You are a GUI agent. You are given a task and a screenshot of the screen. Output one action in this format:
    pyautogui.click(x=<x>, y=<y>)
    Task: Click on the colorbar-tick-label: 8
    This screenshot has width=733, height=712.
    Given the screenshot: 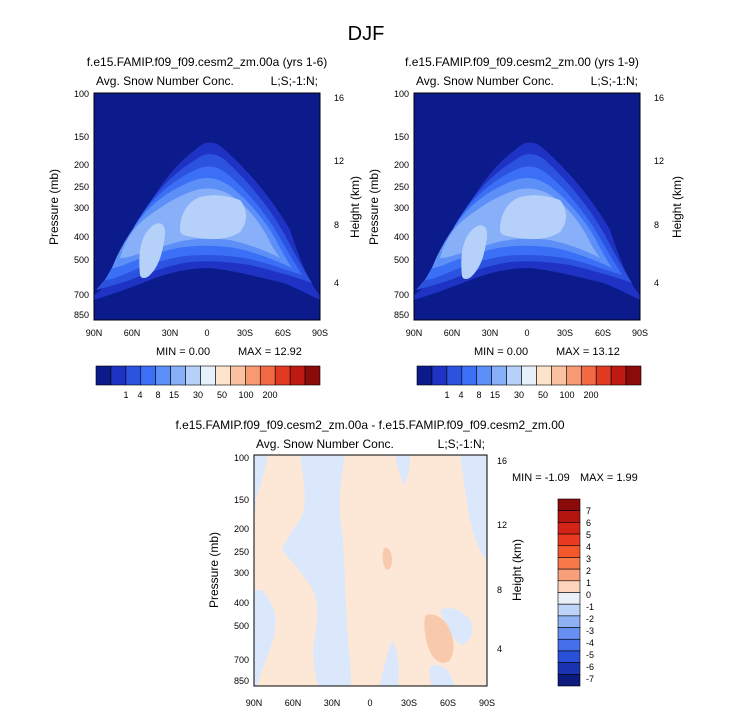 What is the action you would take?
    pyautogui.click(x=157, y=395)
    